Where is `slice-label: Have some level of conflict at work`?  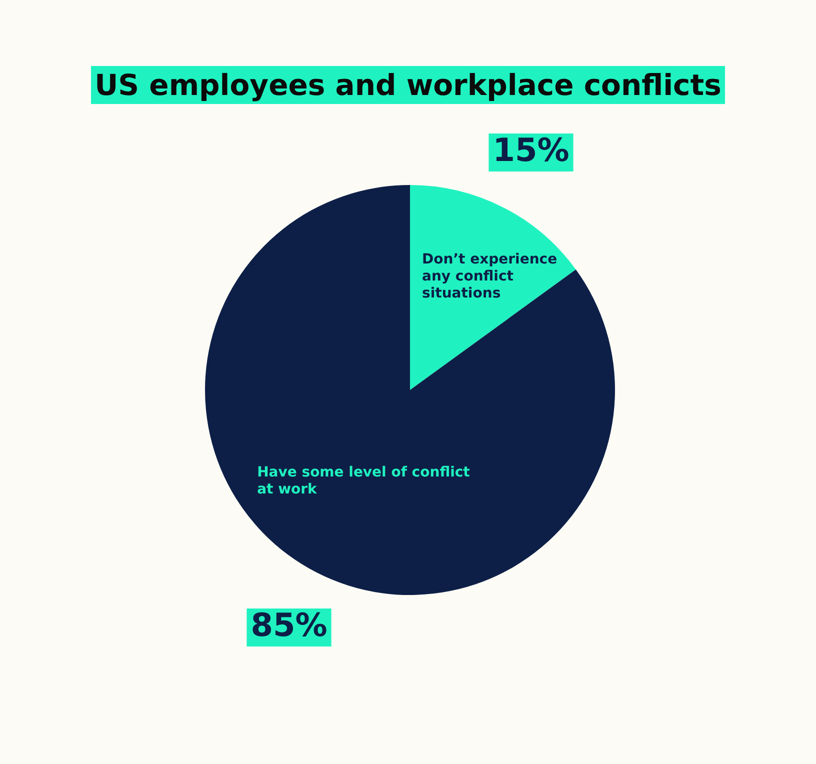 slice-label: Have some level of conflict at work is located at coordinates (363, 481).